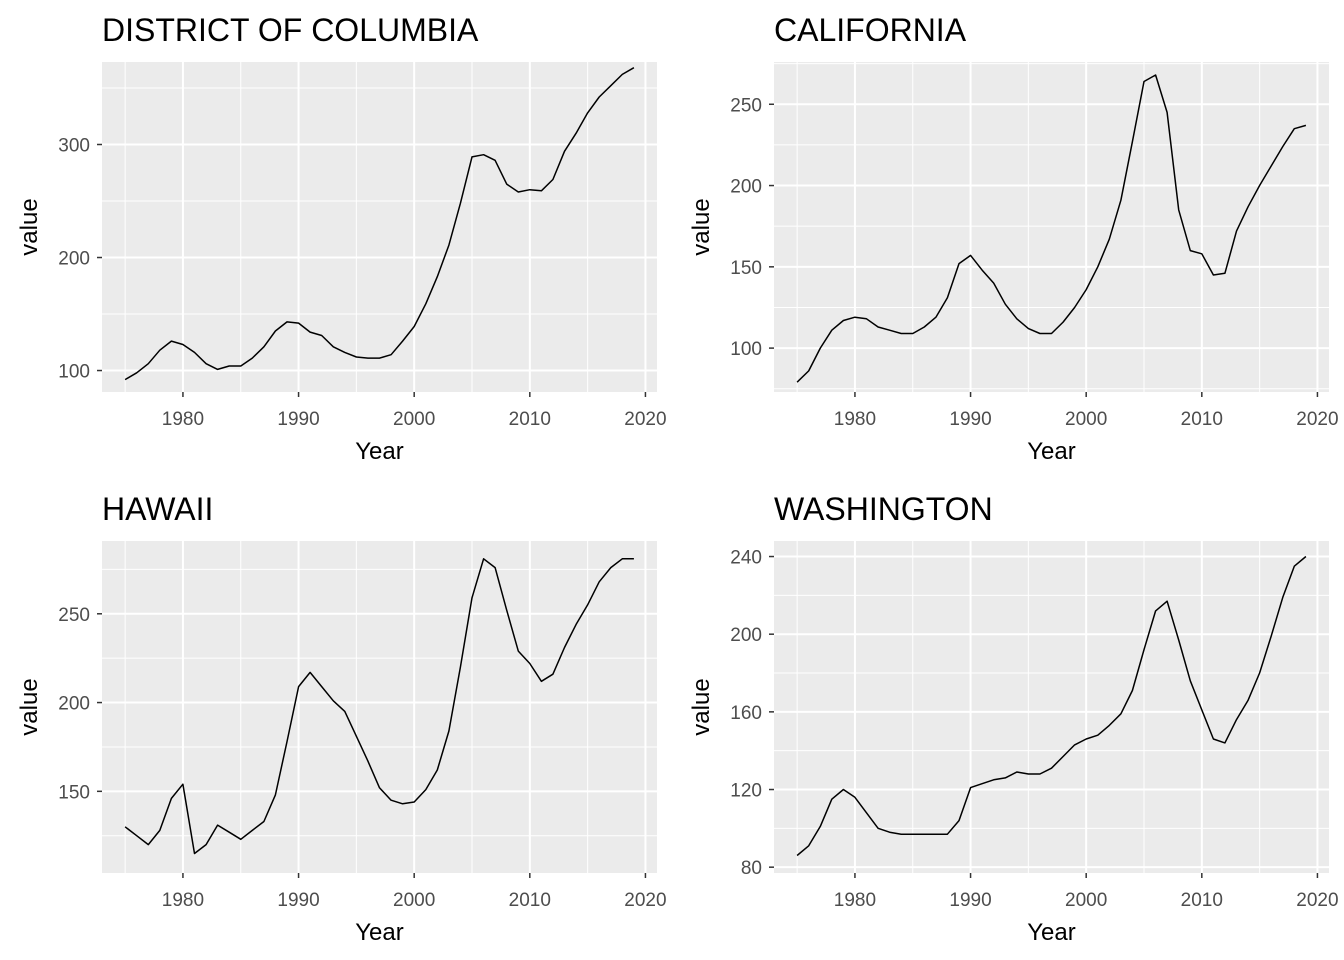  I want to click on panel-title: WASHINGTON, so click(883, 509).